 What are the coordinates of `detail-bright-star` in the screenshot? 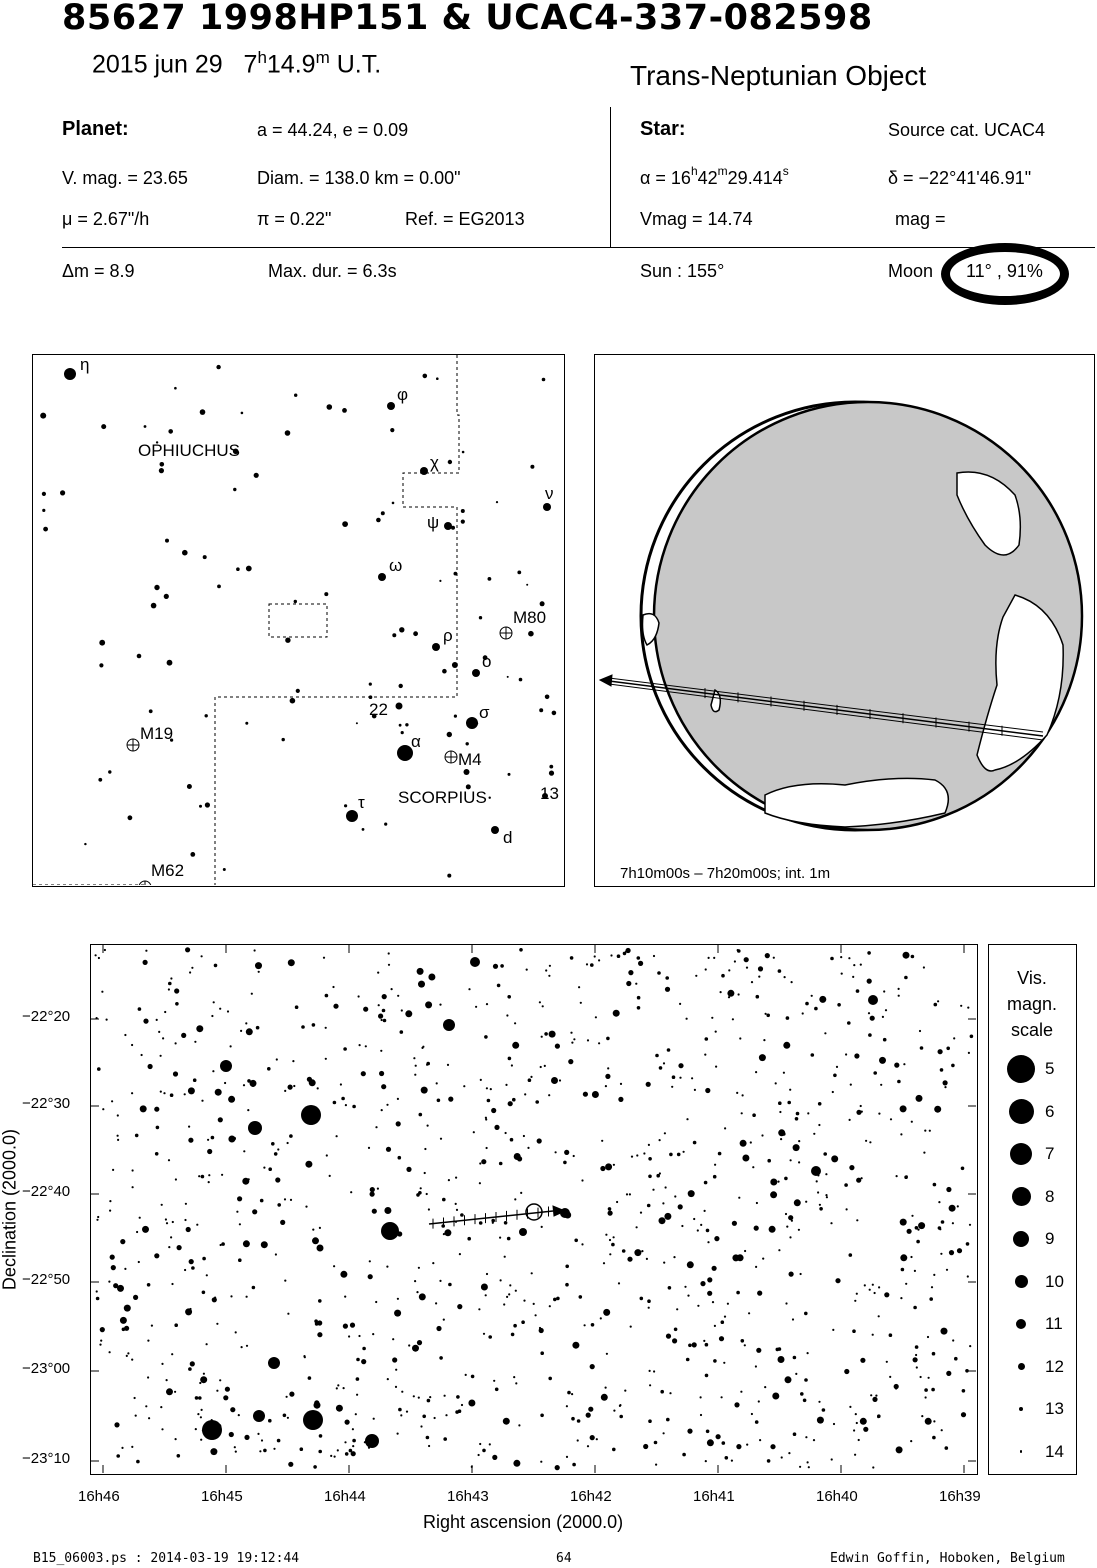 It's located at (475, 962).